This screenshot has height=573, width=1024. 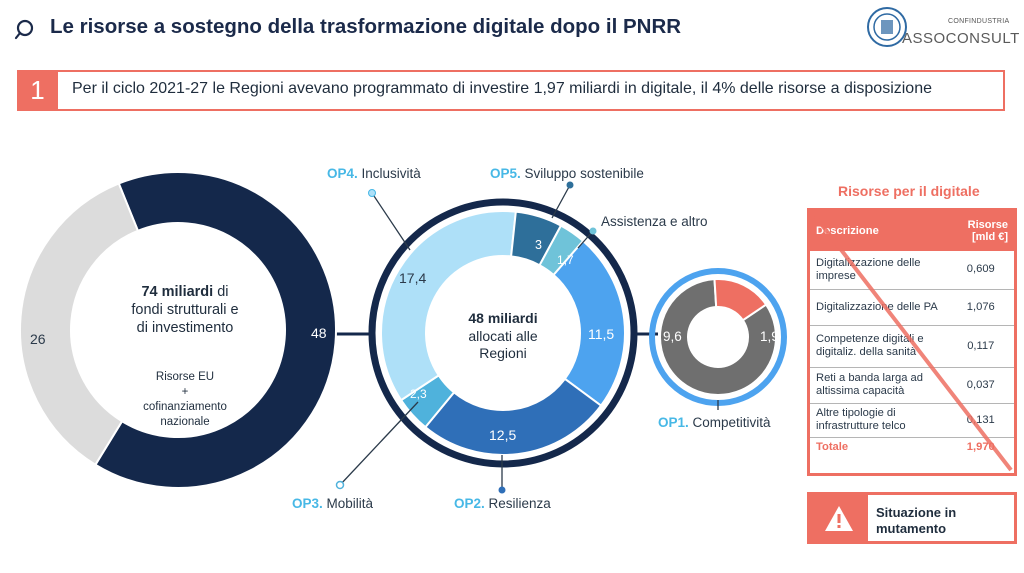 What do you see at coordinates (503, 435) in the screenshot?
I see `donut2-value-op2: 12,5` at bounding box center [503, 435].